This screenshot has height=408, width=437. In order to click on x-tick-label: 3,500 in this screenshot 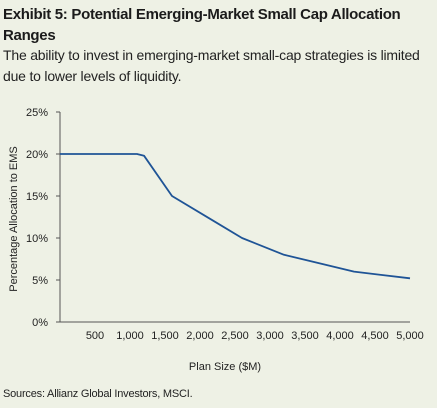, I will do `click(305, 336)`.